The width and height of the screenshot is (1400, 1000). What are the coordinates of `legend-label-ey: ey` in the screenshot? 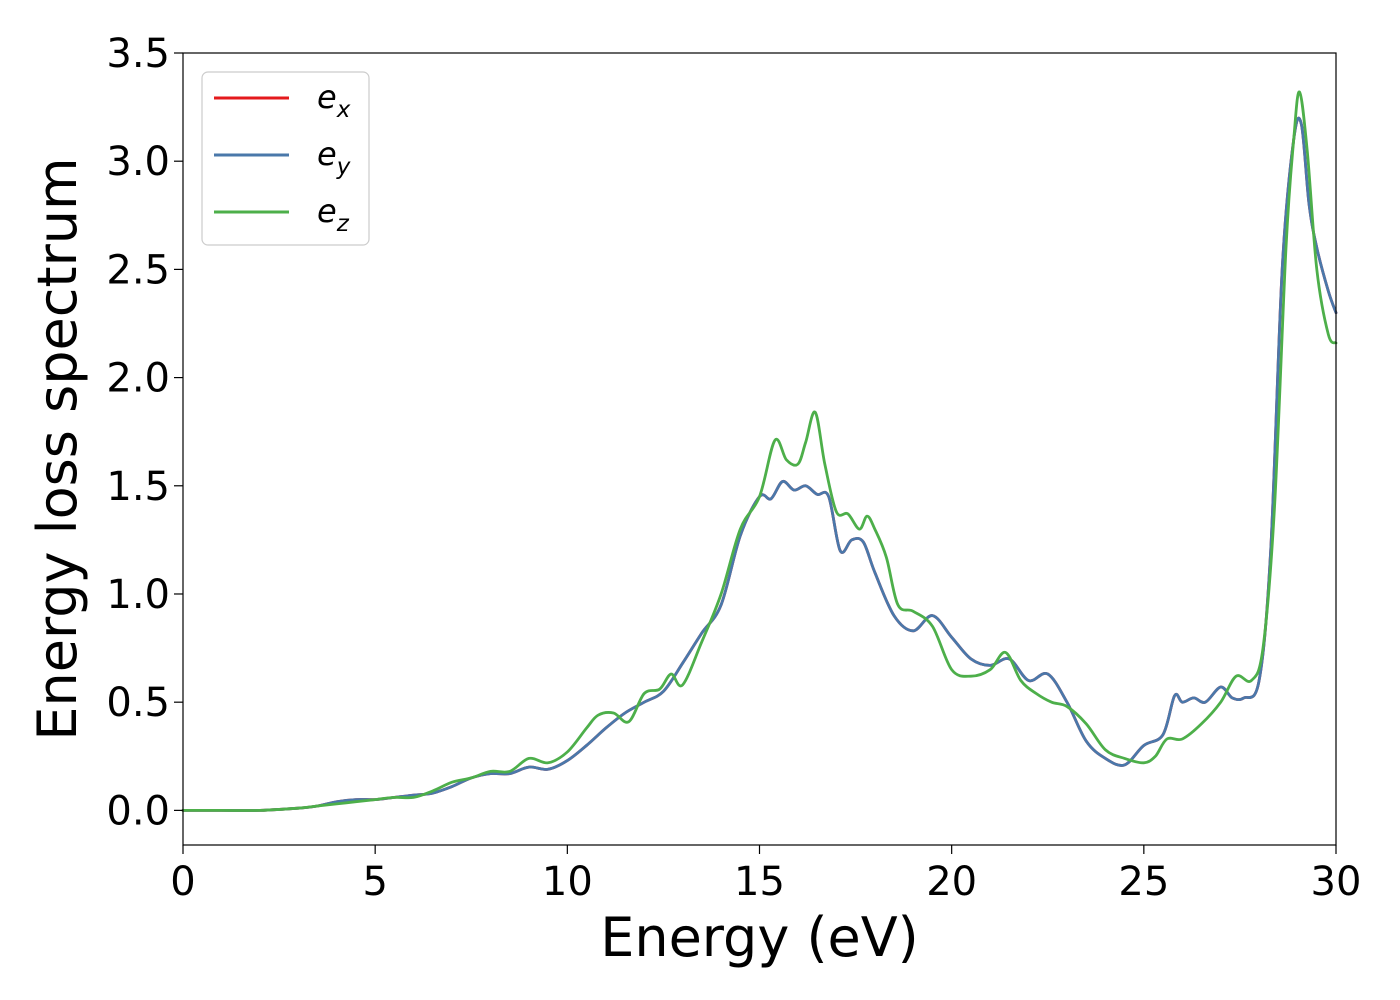 It's located at (334, 157).